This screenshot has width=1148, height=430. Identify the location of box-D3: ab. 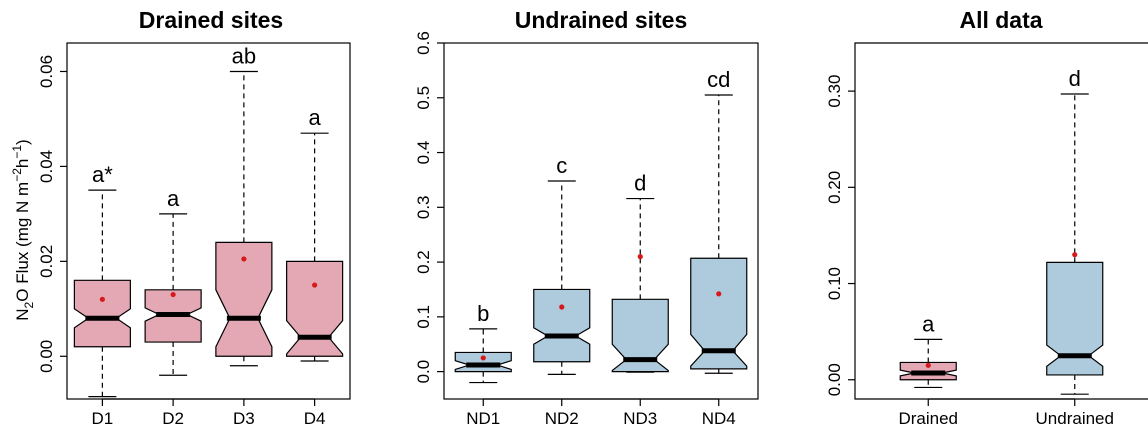
(244, 205).